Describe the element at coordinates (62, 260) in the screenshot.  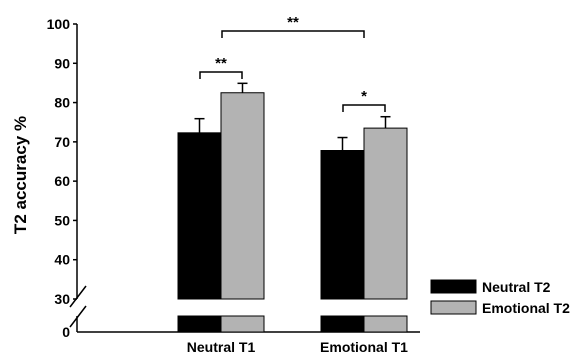
I see `y-tick-label: 40` at that location.